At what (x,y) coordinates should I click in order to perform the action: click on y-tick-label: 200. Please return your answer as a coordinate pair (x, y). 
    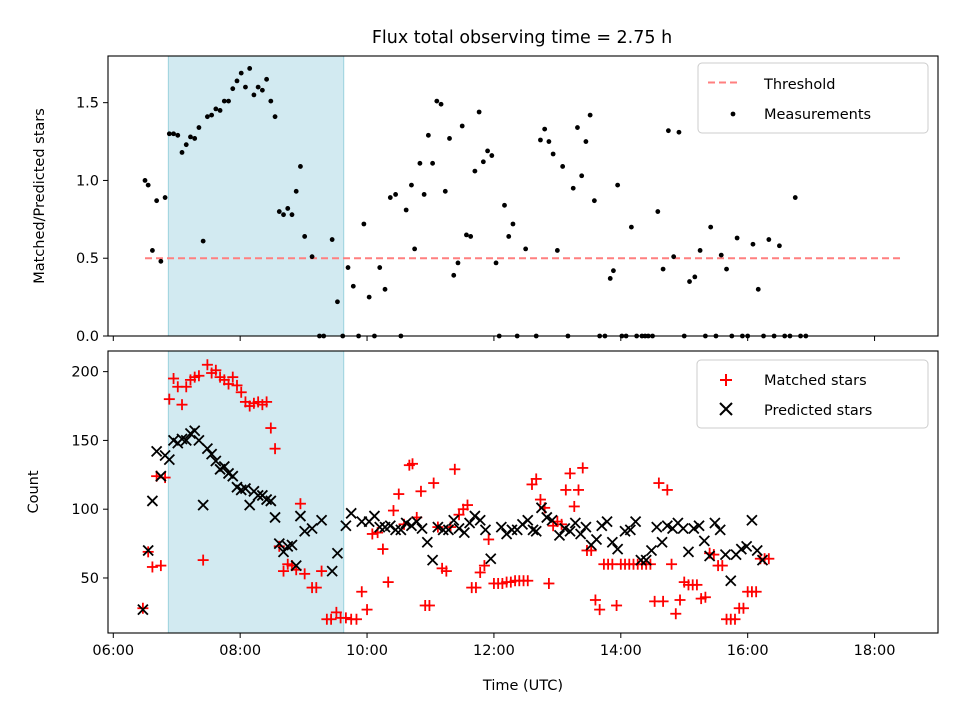
    Looking at the image, I should click on (85, 373).